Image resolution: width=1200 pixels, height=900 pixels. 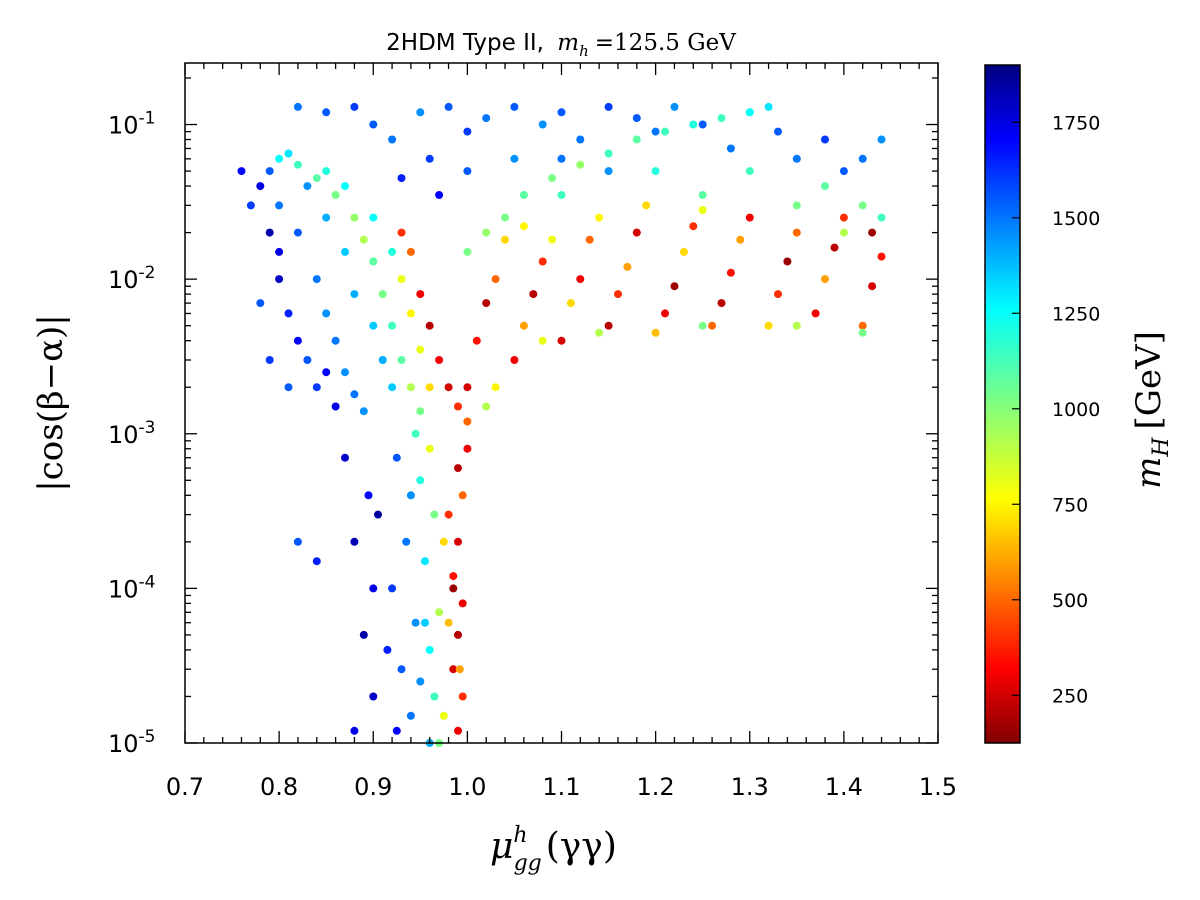 What do you see at coordinates (132, 124) in the screenshot?
I see `y-tick-label: 10-1` at bounding box center [132, 124].